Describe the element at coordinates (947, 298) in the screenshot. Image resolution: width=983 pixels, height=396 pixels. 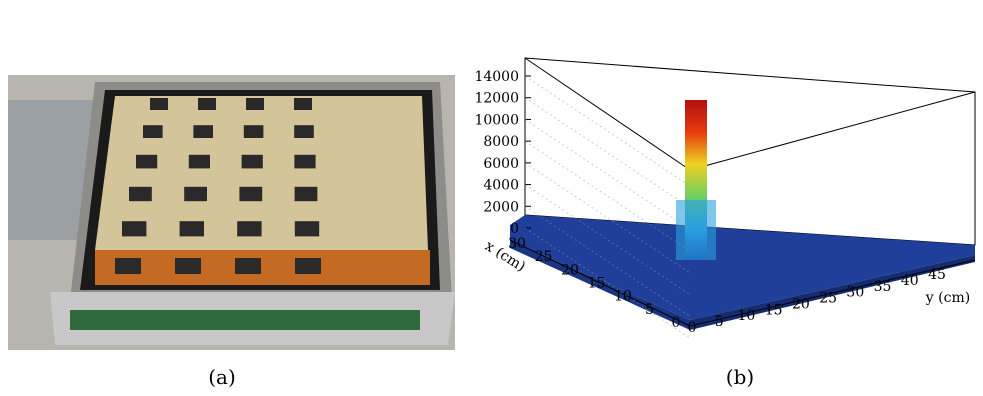
I see `y-axis-label: y (cm)` at that location.